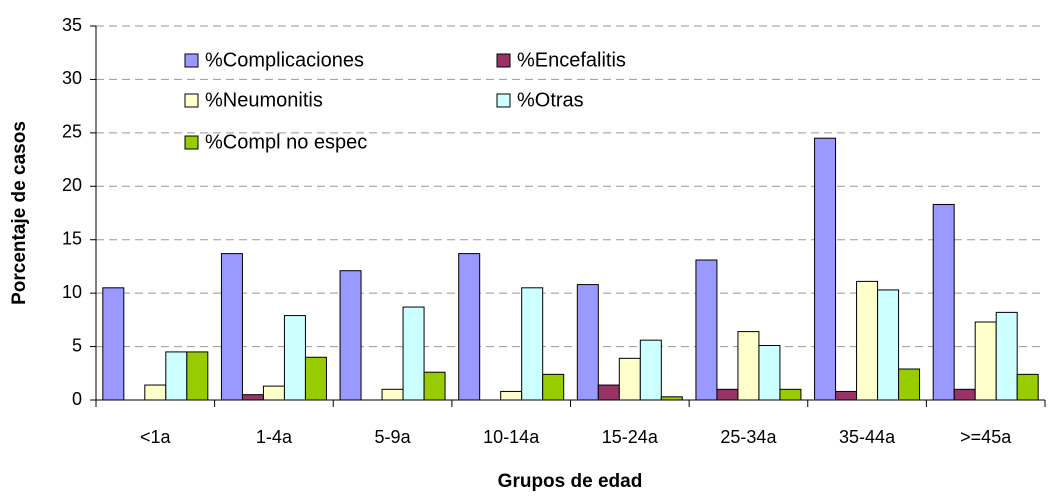 The height and width of the screenshot is (497, 1052). What do you see at coordinates (286, 142) in the screenshot?
I see `legend-label: %Compl no espec` at bounding box center [286, 142].